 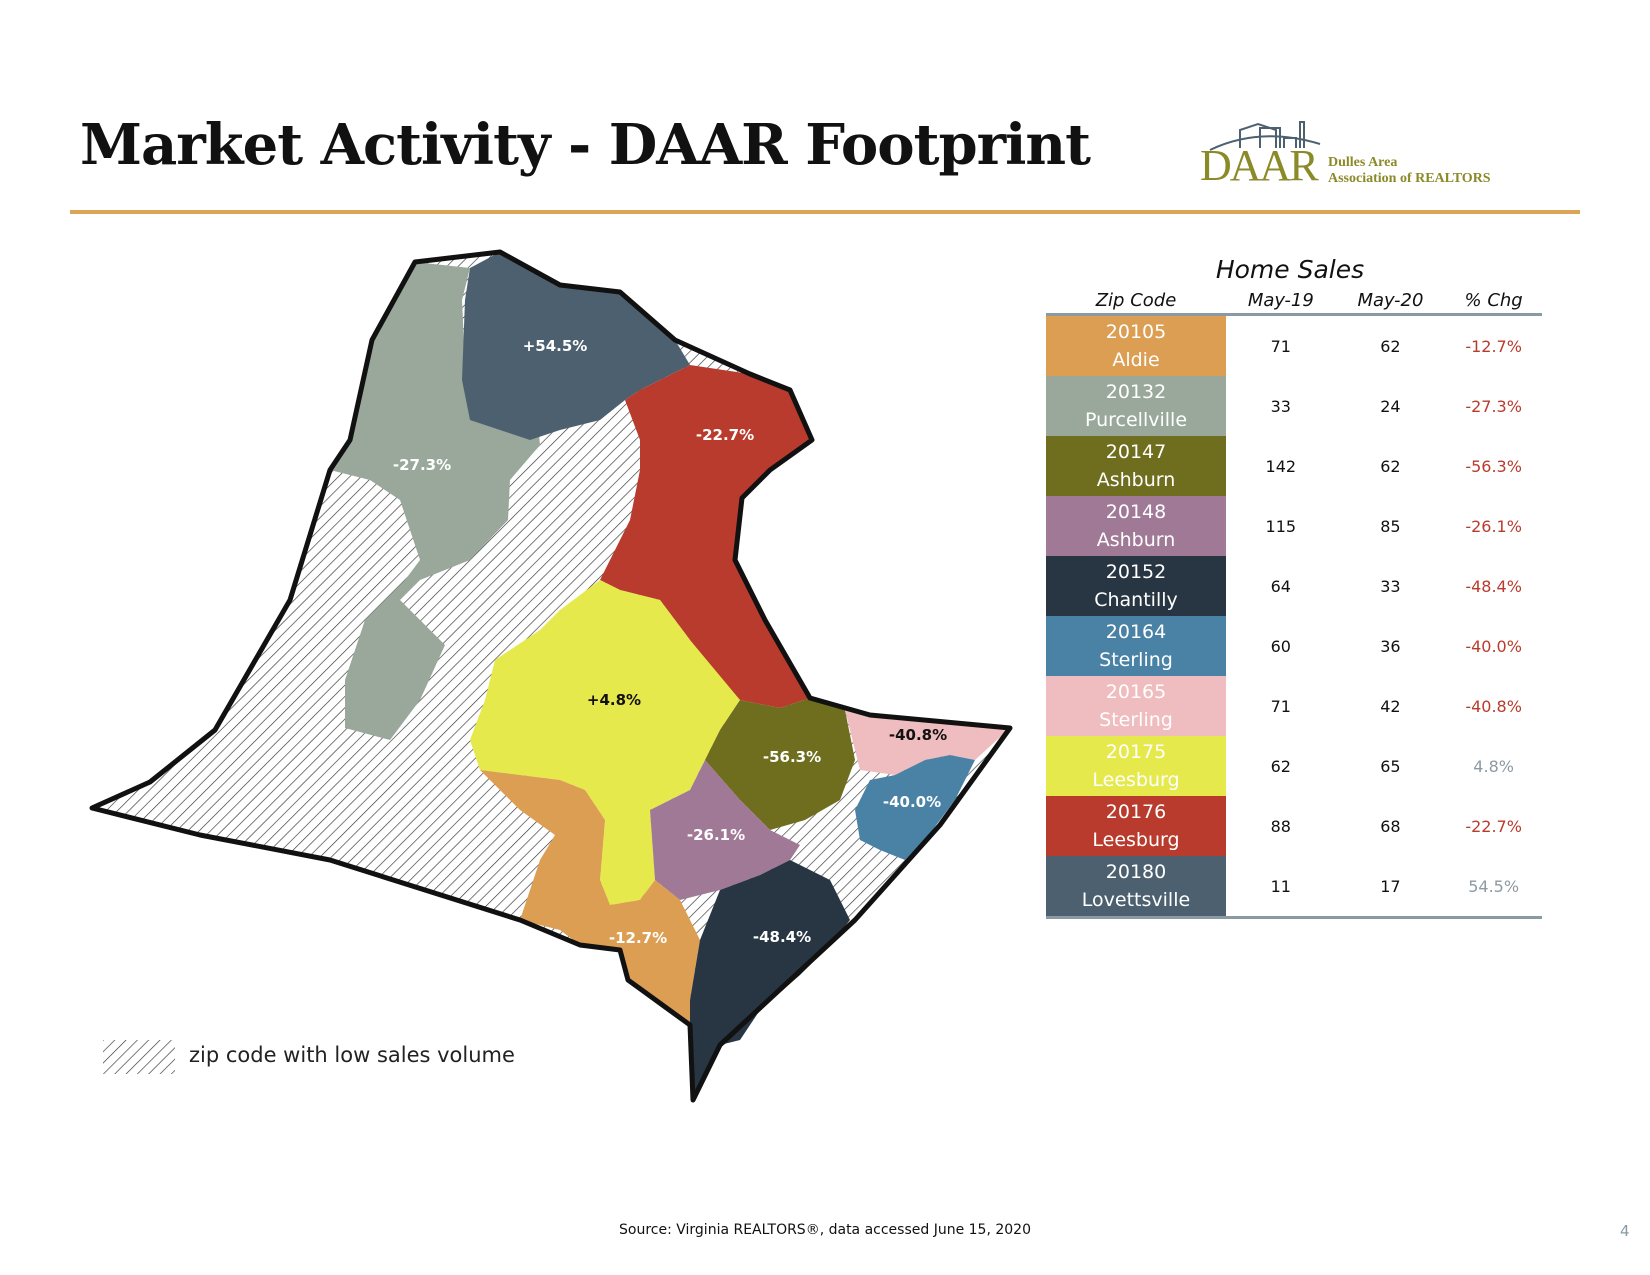 I want to click on logo-name-line1: Dulles Area, so click(x=1362, y=162).